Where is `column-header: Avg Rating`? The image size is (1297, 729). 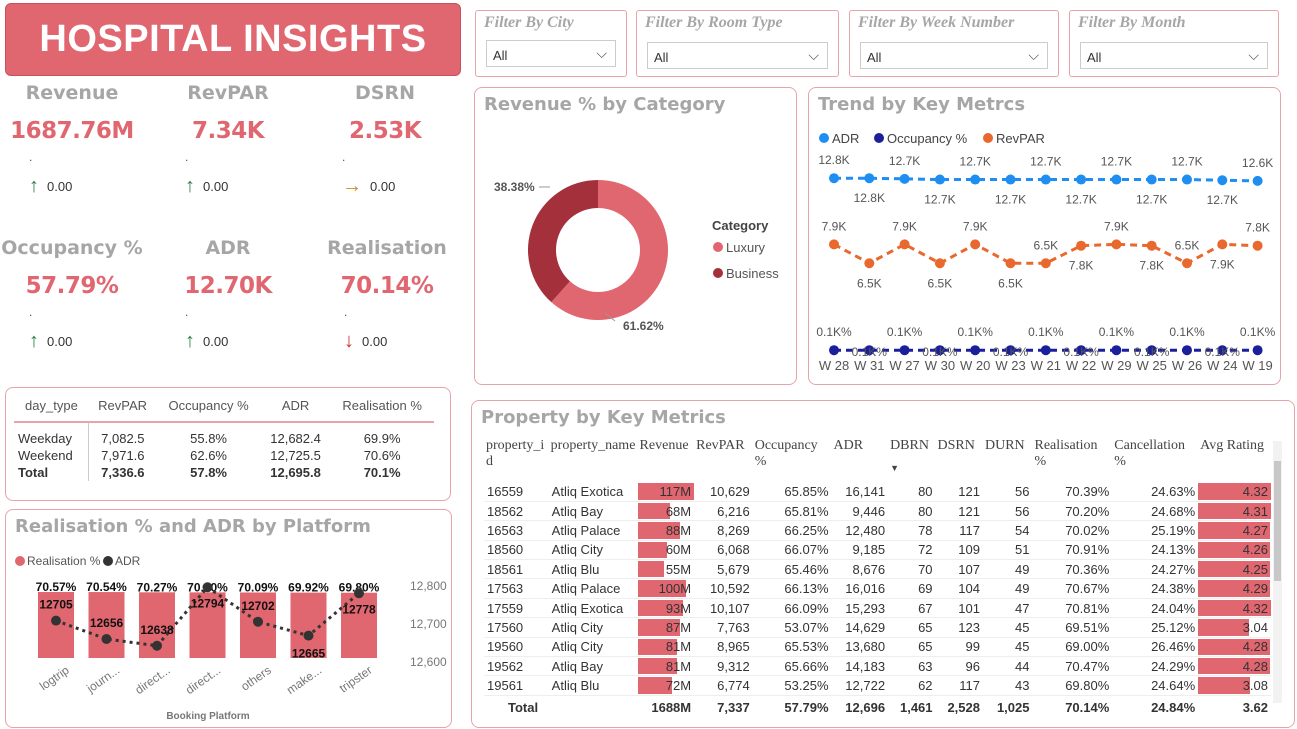
column-header: Avg Rating is located at coordinates (1234, 460).